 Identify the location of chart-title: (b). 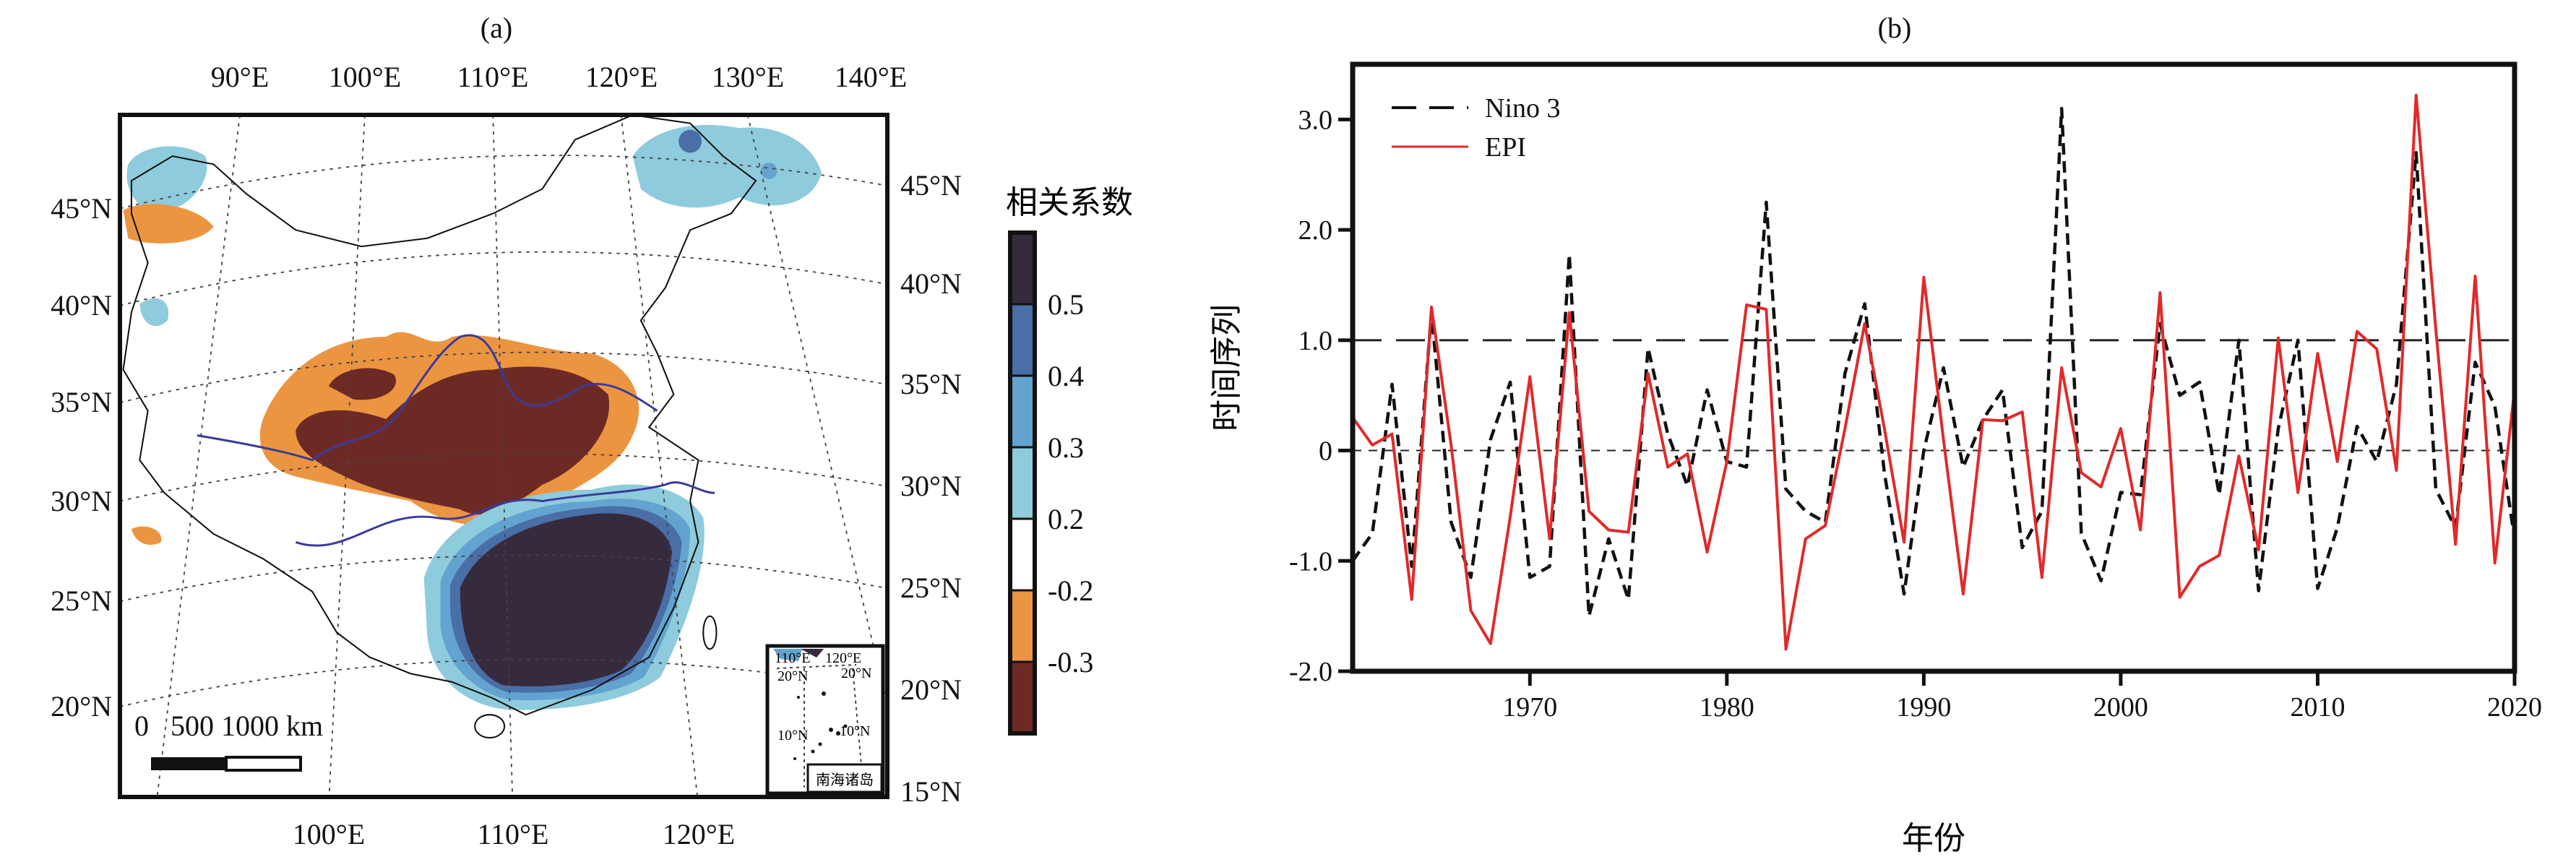
(1895, 28).